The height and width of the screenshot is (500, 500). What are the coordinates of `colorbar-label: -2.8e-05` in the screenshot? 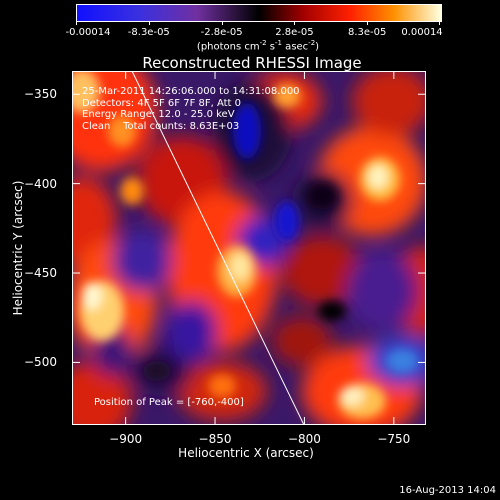 It's located at (221, 32).